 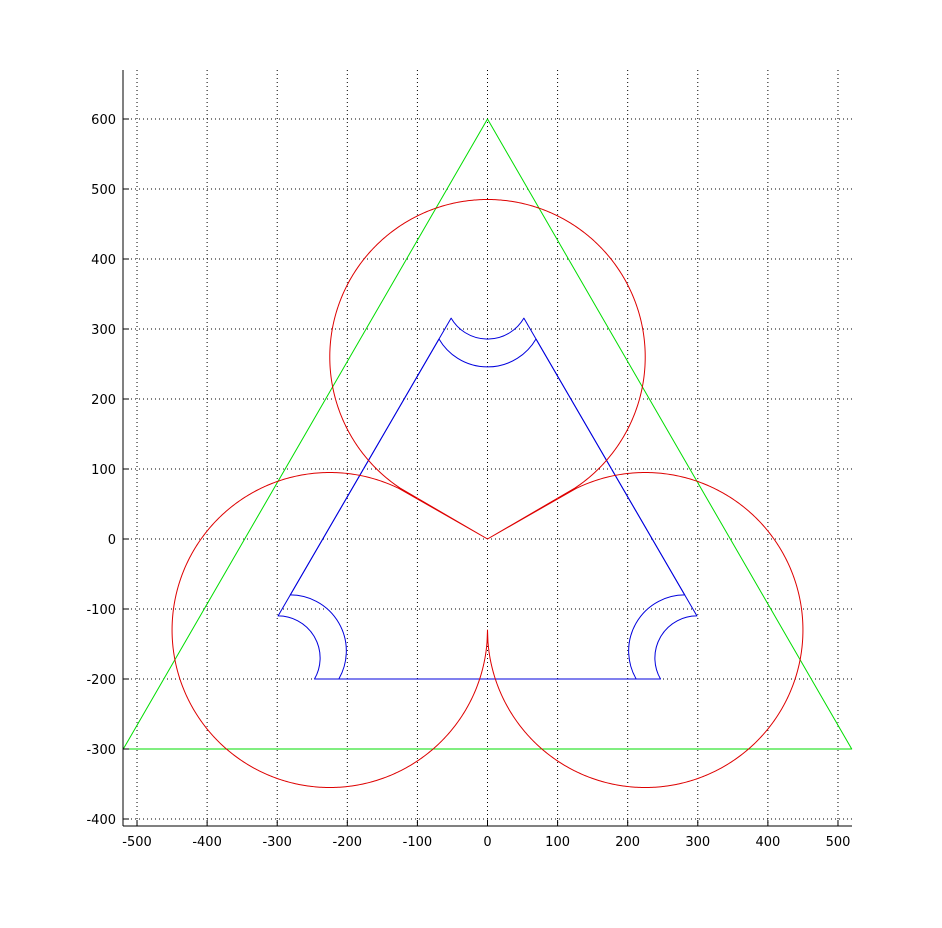 I want to click on y-tick-label: 300, so click(x=103, y=330).